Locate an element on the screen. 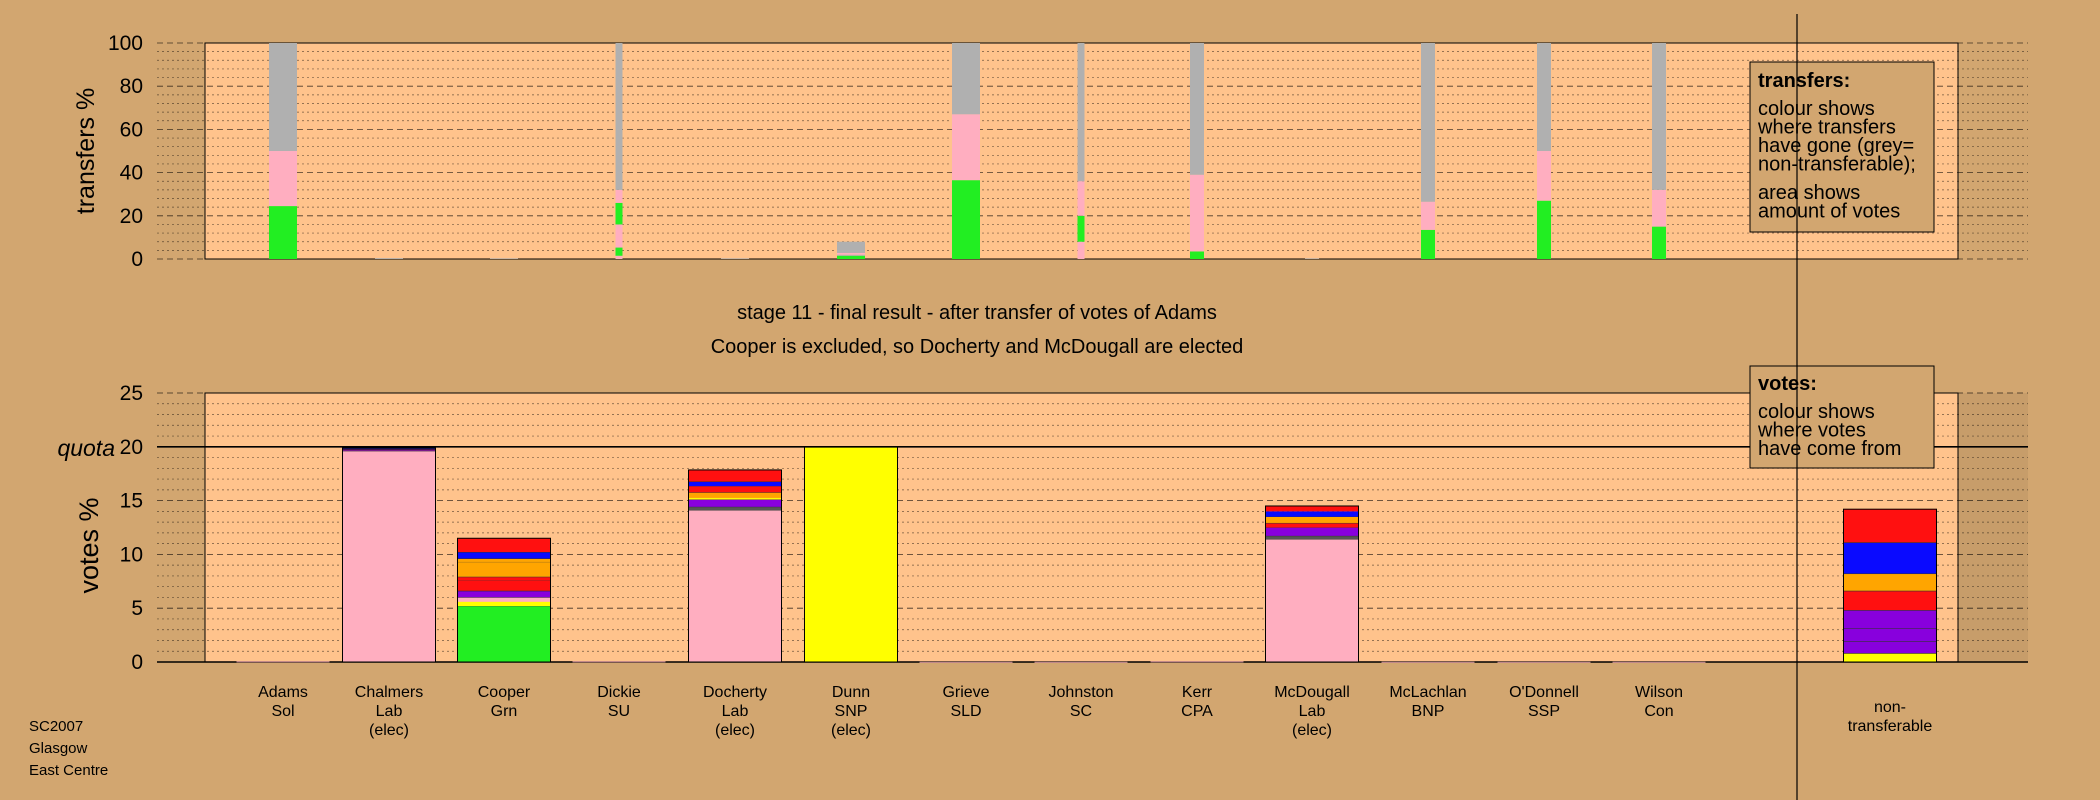 The height and width of the screenshot is (800, 2100). votes-legend-title: votes: is located at coordinates (1787, 384).